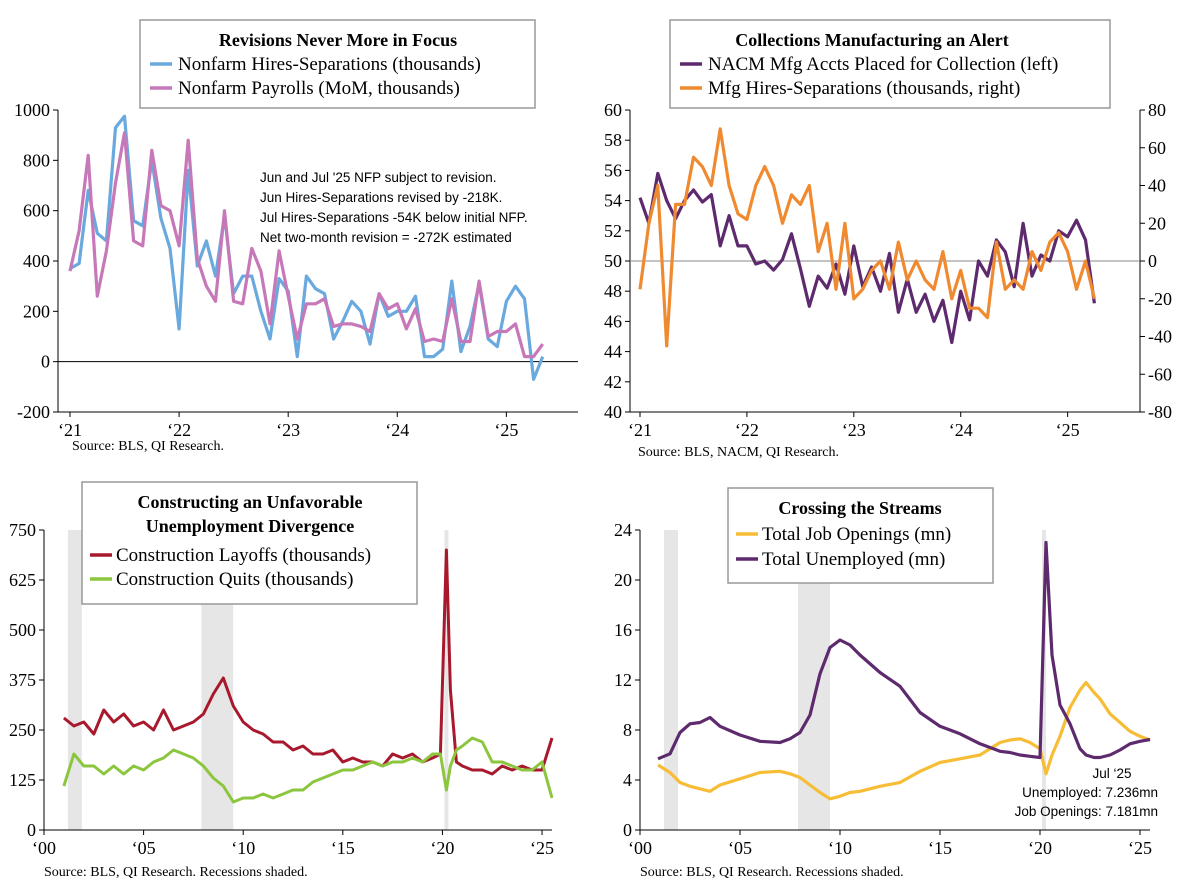 The height and width of the screenshot is (896, 1200). What do you see at coordinates (627, 730) in the screenshot?
I see `y-tick-label: 8` at bounding box center [627, 730].